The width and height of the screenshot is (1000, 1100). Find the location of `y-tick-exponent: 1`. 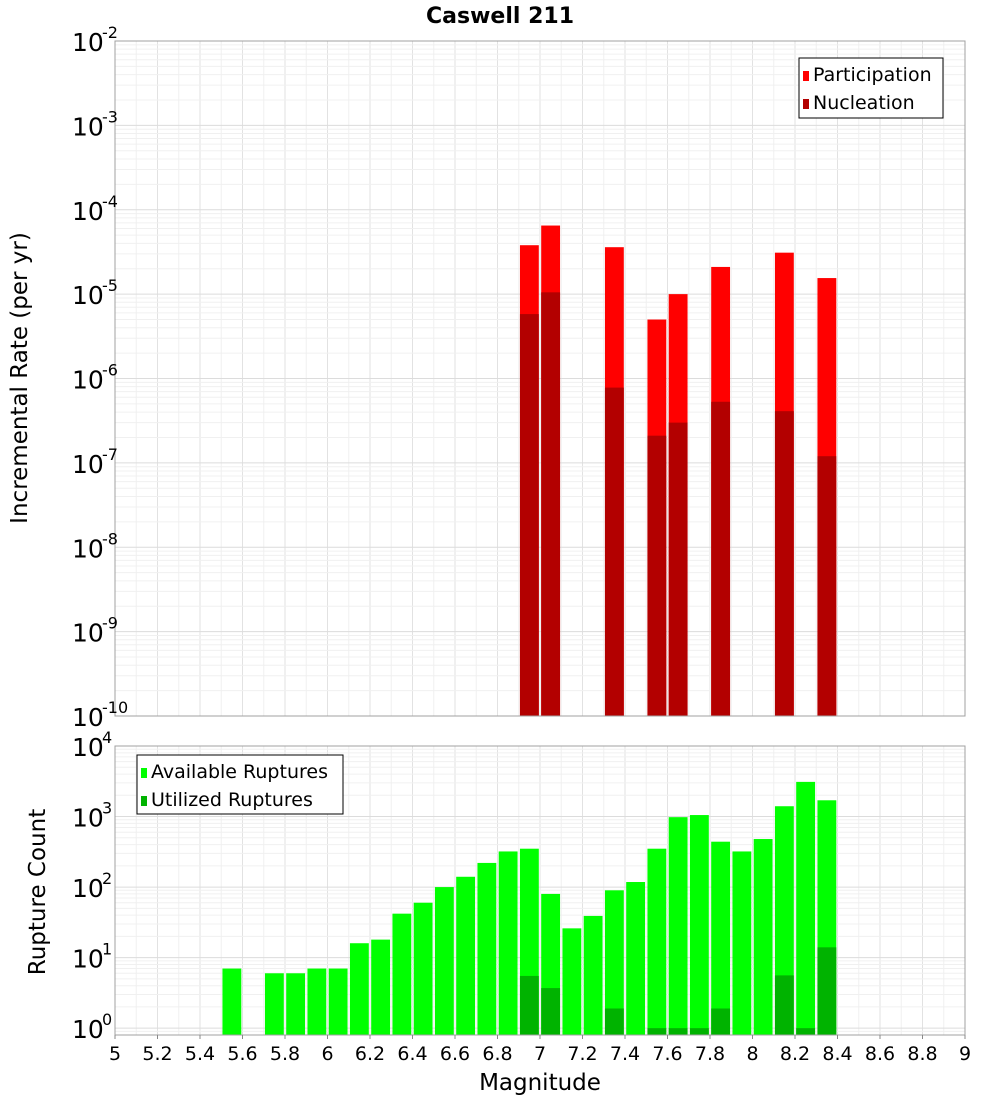

y-tick-exponent: 1 is located at coordinates (107, 949).